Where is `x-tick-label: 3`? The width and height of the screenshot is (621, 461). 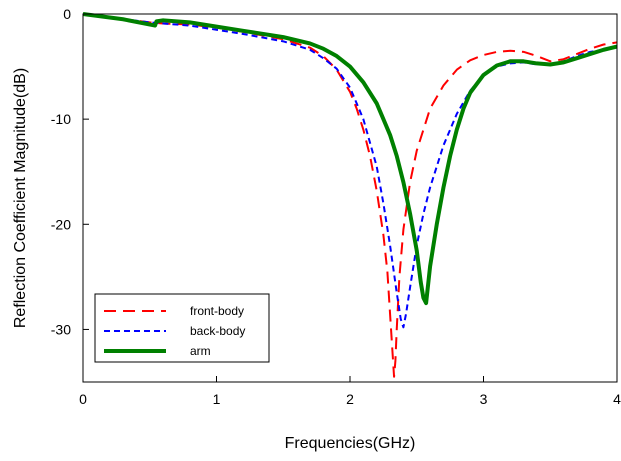
x-tick-label: 3 is located at coordinates (484, 399).